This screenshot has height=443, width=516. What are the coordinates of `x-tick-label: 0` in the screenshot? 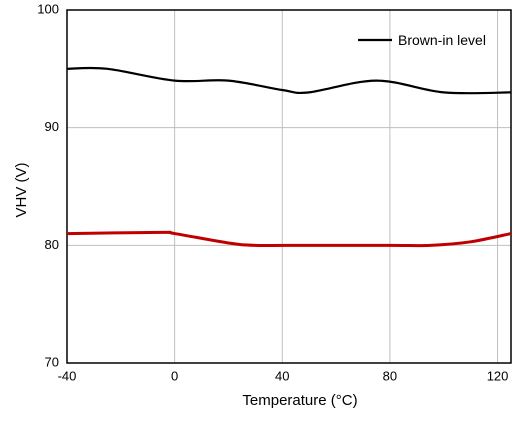 It's located at (174, 375).